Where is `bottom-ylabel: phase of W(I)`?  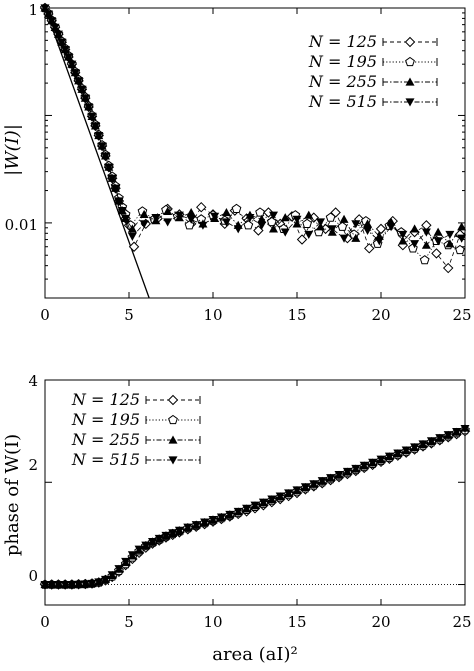
bottom-ylabel: phase of W(I) is located at coordinates (12, 495).